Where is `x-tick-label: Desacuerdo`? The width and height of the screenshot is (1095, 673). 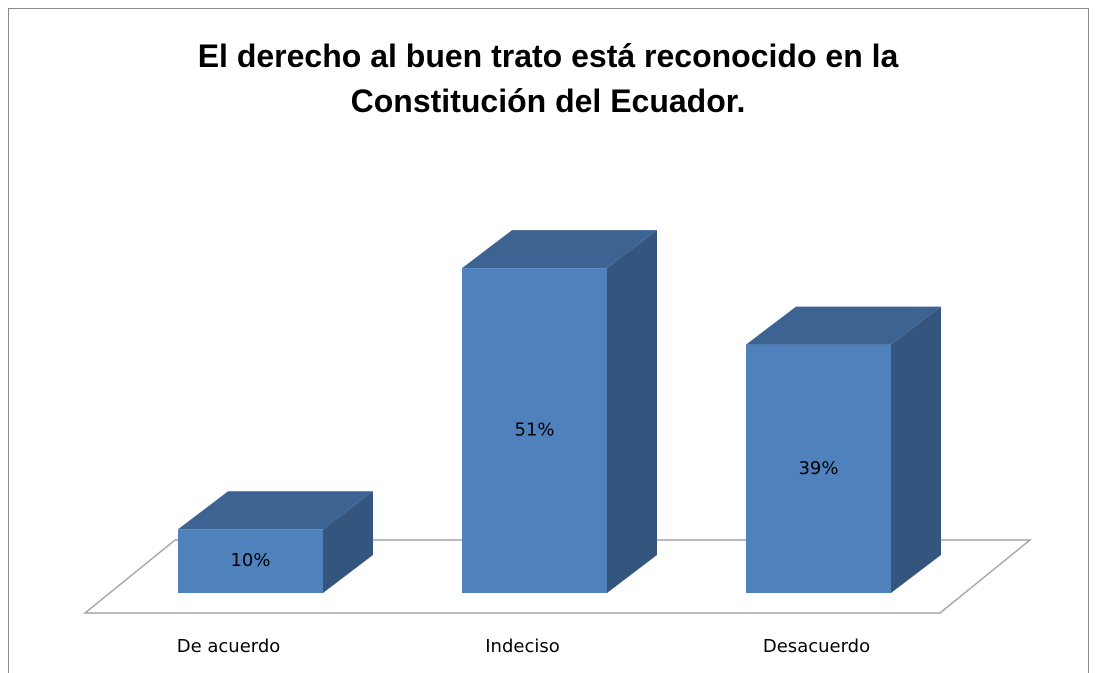 x-tick-label: Desacuerdo is located at coordinates (816, 646).